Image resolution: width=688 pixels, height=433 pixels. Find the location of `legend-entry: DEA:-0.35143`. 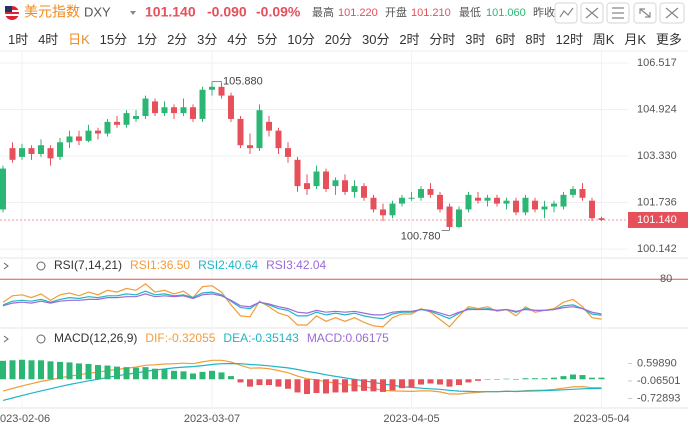

legend-entry: DEA:-0.35143 is located at coordinates (261, 338).